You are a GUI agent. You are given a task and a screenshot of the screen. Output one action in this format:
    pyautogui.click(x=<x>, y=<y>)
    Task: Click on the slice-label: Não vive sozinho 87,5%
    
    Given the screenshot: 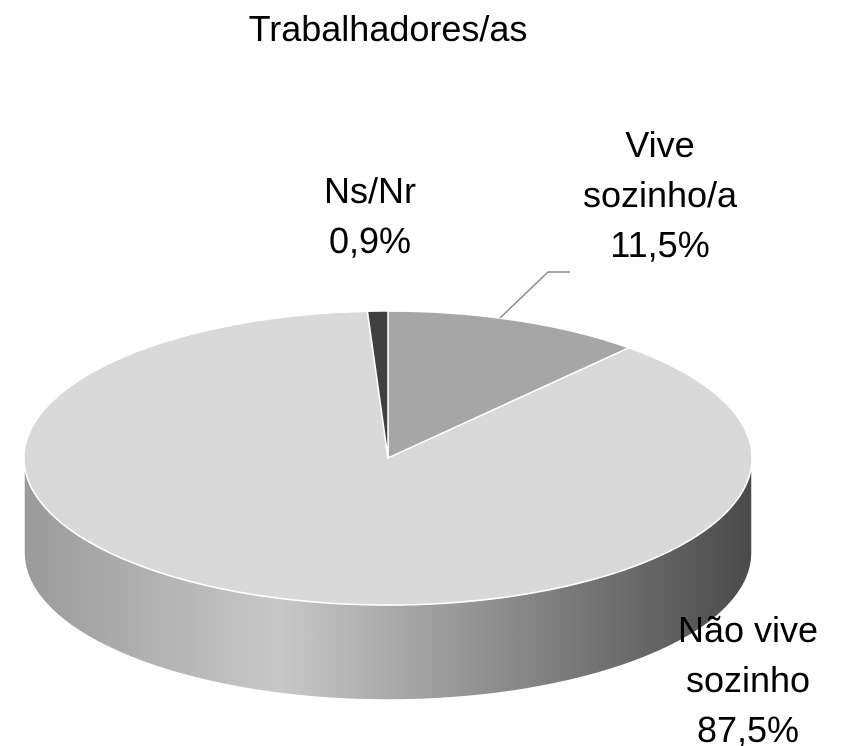 What is the action you would take?
    pyautogui.click(x=748, y=675)
    